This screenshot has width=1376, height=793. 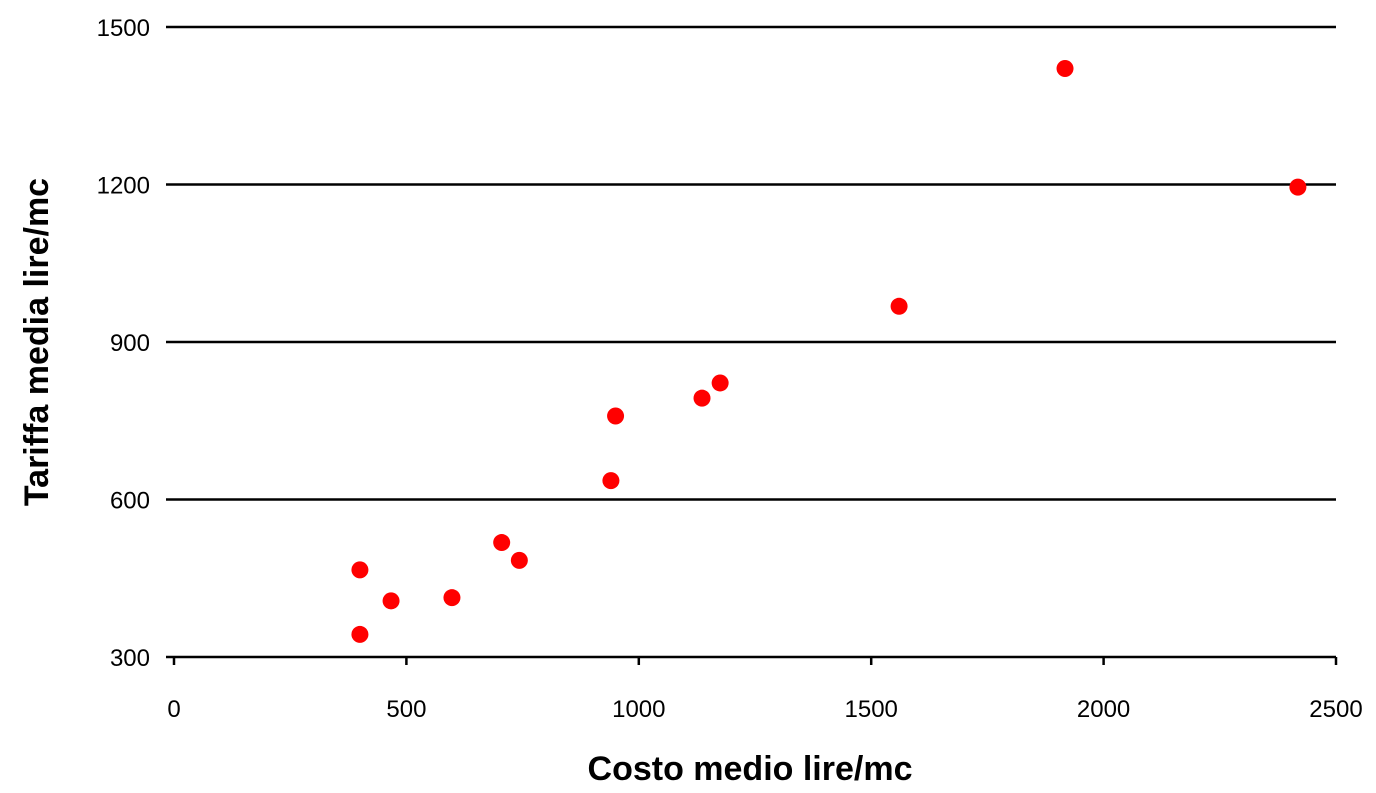 I want to click on x-tick-label-500: 500, so click(x=406, y=709).